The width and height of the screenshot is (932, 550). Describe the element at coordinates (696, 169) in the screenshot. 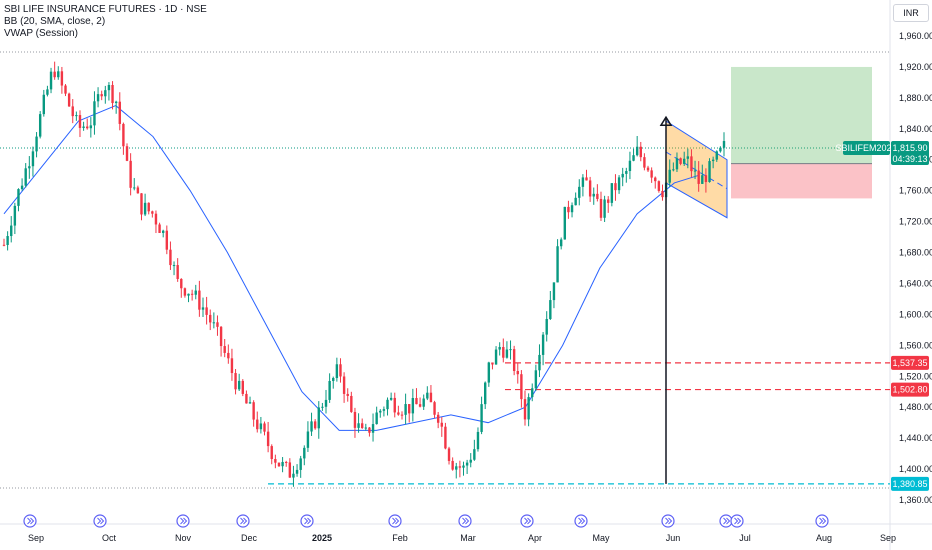

I see `bull-flag-channel` at that location.